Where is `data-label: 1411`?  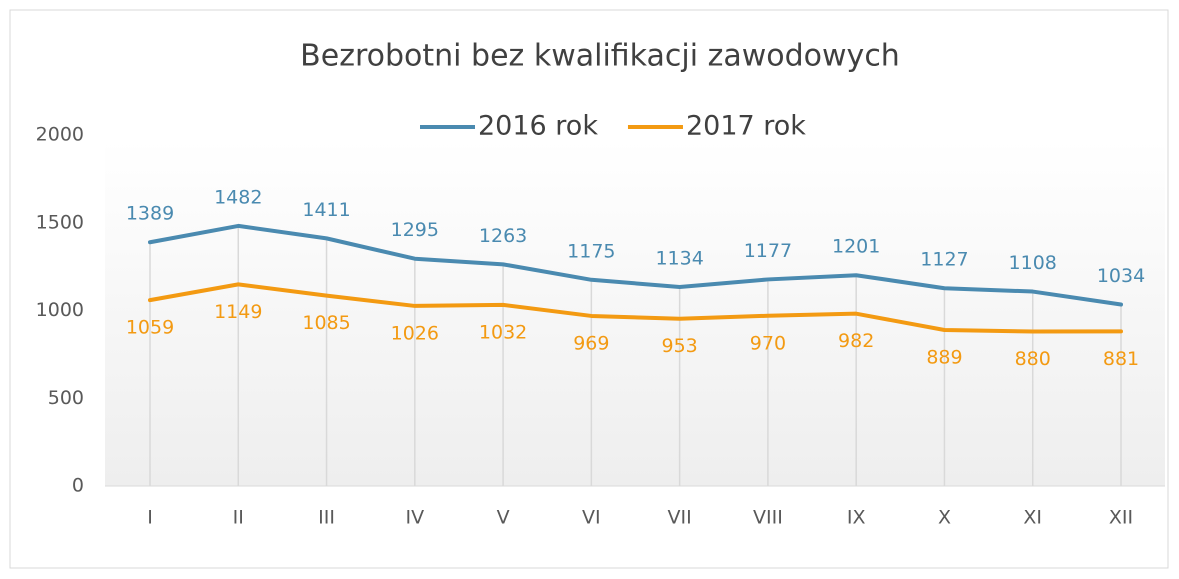
data-label: 1411 is located at coordinates (326, 210).